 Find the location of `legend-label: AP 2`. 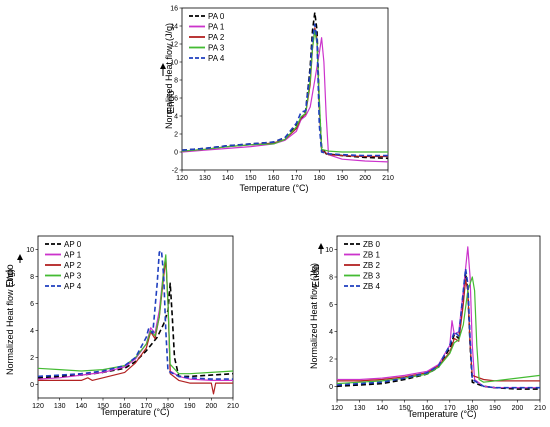

legend-label: AP 2 is located at coordinates (73, 265).